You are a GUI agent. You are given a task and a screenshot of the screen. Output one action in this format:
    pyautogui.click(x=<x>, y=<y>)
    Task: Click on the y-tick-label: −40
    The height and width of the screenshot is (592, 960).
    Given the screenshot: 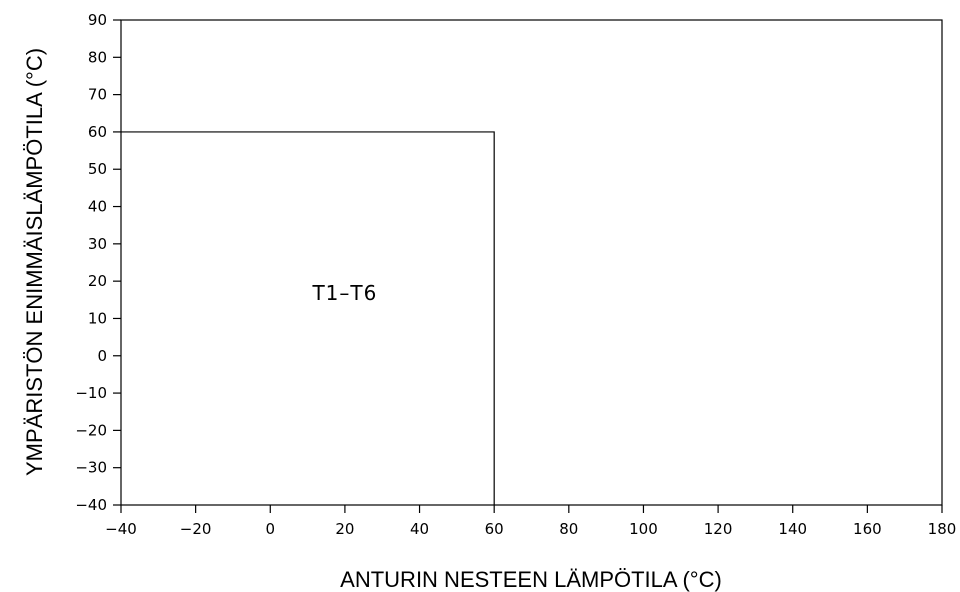 What is the action you would take?
    pyautogui.click(x=91, y=505)
    